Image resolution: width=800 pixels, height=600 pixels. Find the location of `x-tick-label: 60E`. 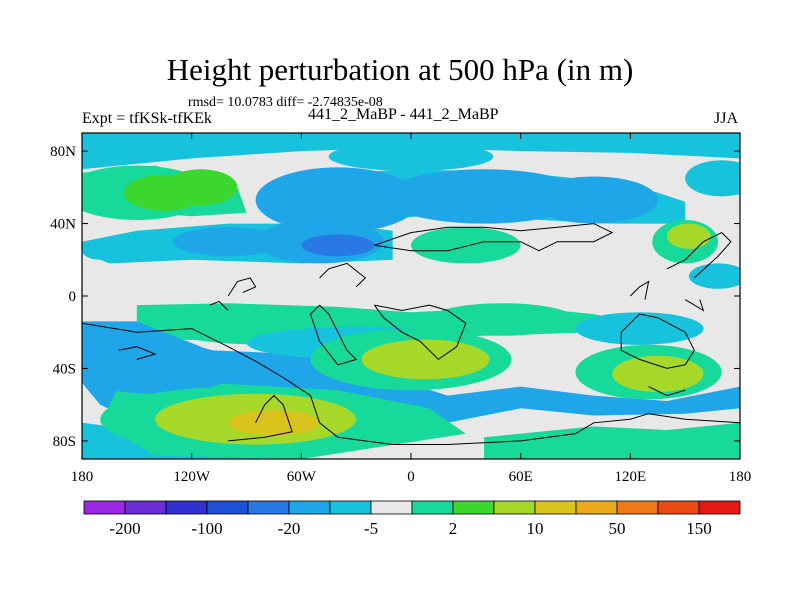

x-tick-label: 60E is located at coordinates (521, 477).